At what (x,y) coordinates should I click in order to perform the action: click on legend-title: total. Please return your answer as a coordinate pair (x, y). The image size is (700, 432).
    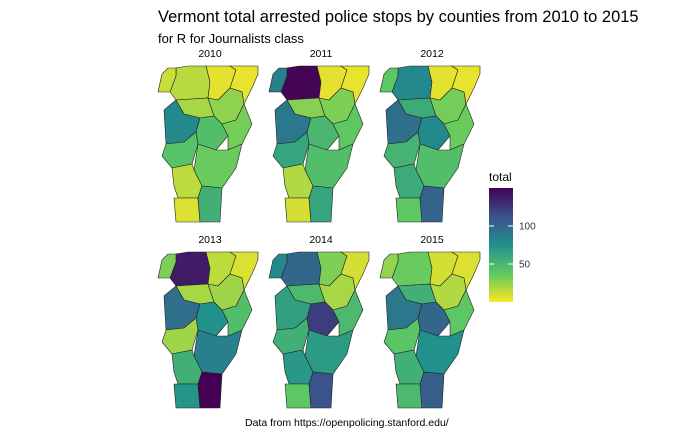
    Looking at the image, I should click on (500, 177).